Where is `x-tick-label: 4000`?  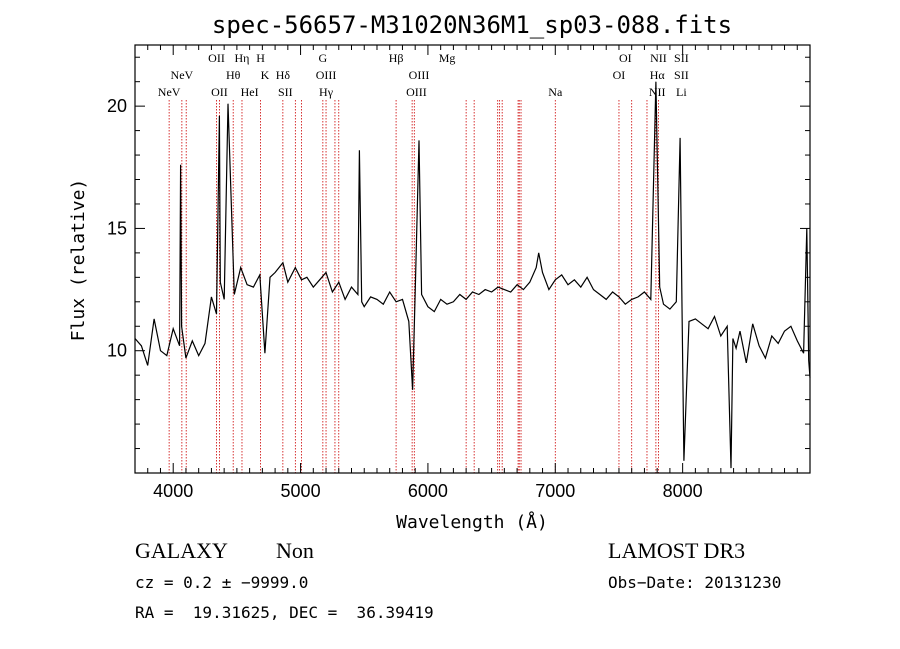
x-tick-label: 4000 is located at coordinates (173, 491).